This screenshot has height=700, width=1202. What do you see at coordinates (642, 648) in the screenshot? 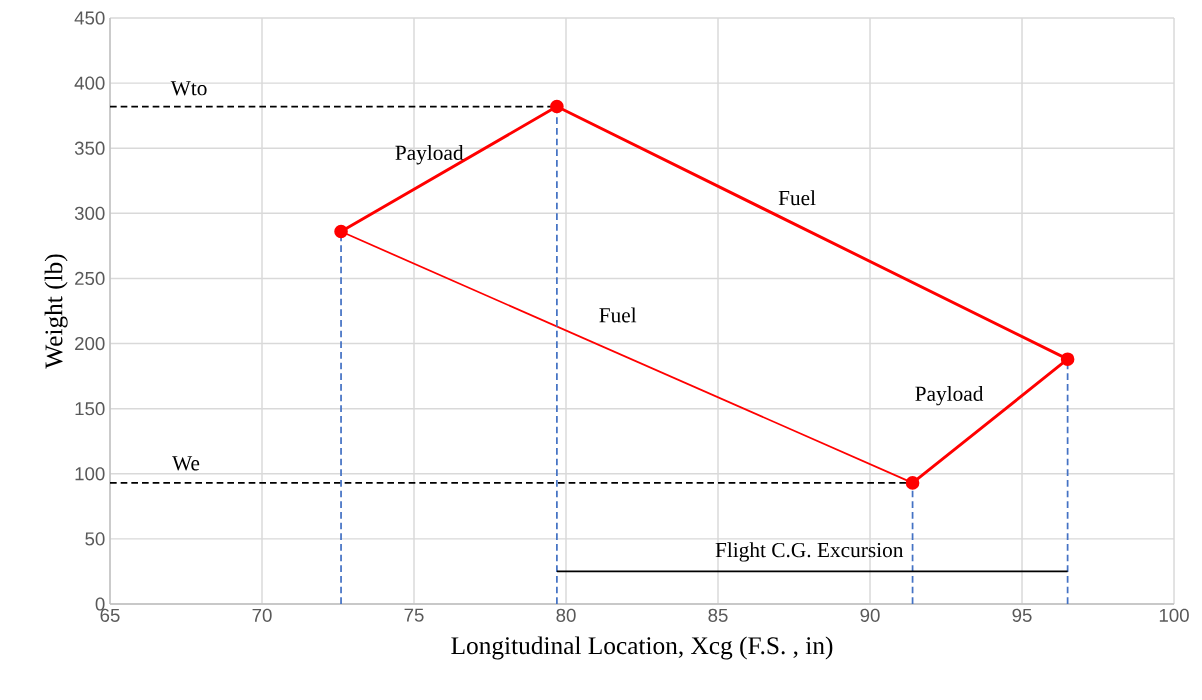
I see `x-axis-title: Longitudinal Location, Xcg (F.S. , in)` at bounding box center [642, 648].